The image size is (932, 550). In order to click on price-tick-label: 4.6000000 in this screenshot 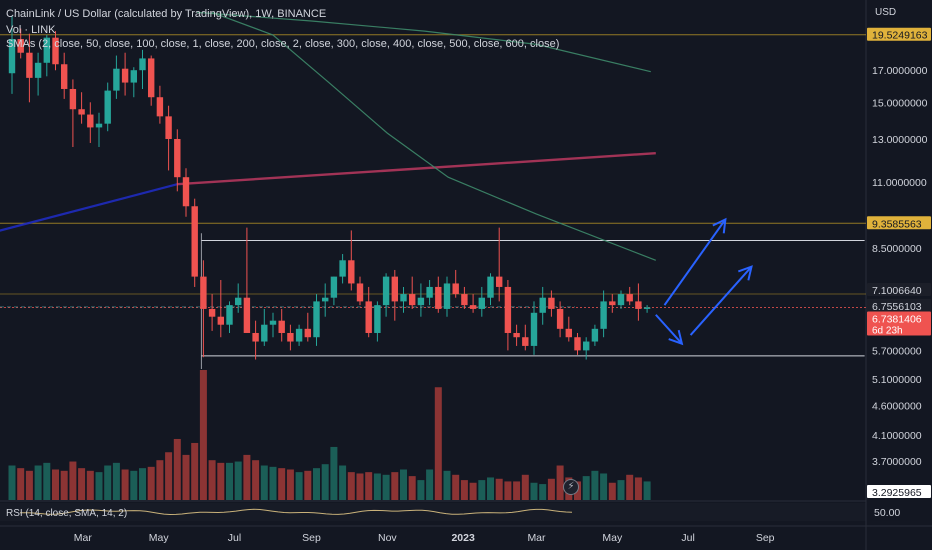, I will do `click(897, 406)`.